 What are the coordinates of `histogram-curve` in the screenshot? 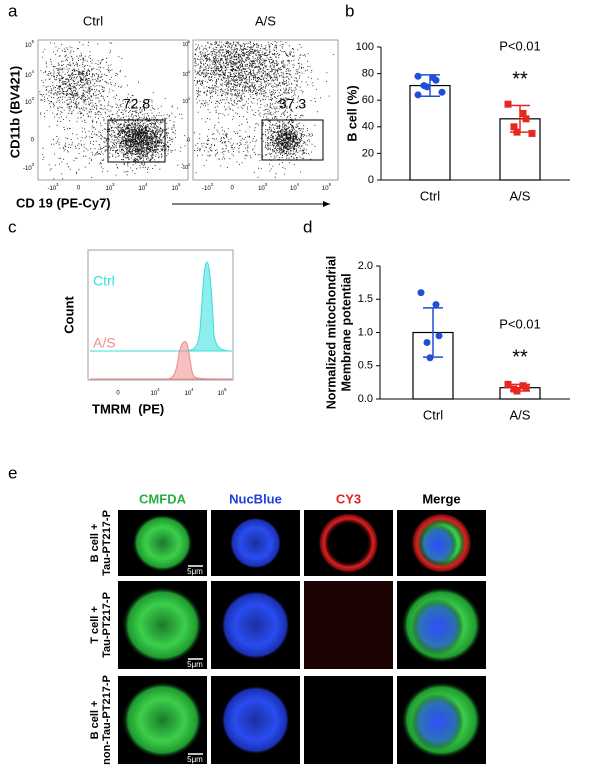 It's located at (161, 306).